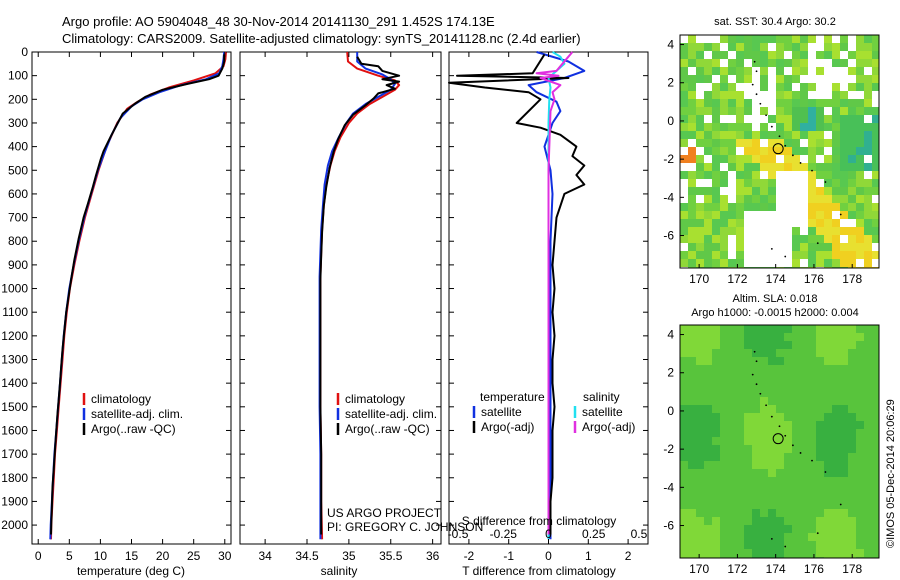 This screenshot has width=900, height=580. I want to click on x-tick-label: 25, so click(194, 556).